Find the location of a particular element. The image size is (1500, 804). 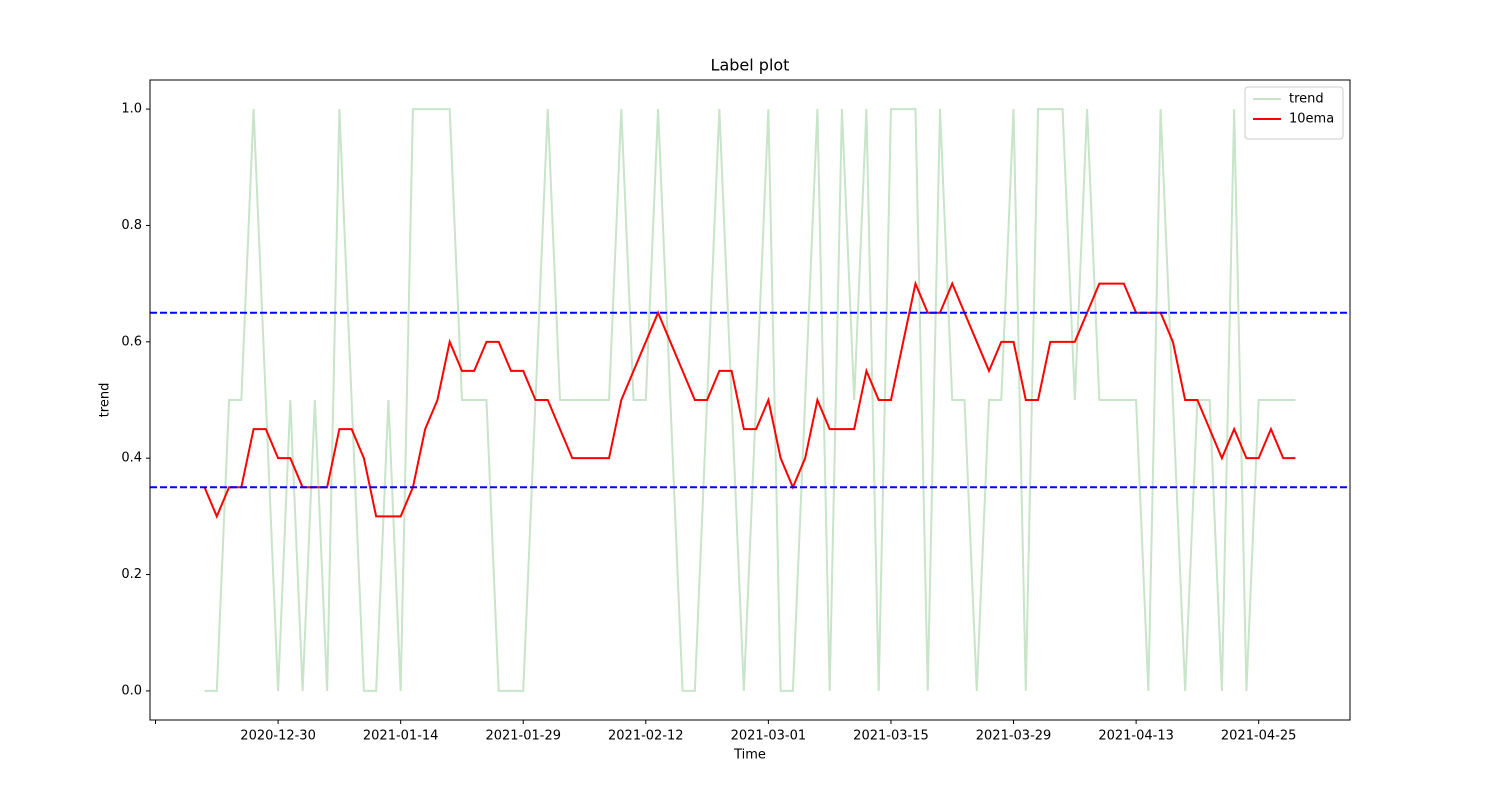

y-tick-label: 0.4 is located at coordinates (131, 458).